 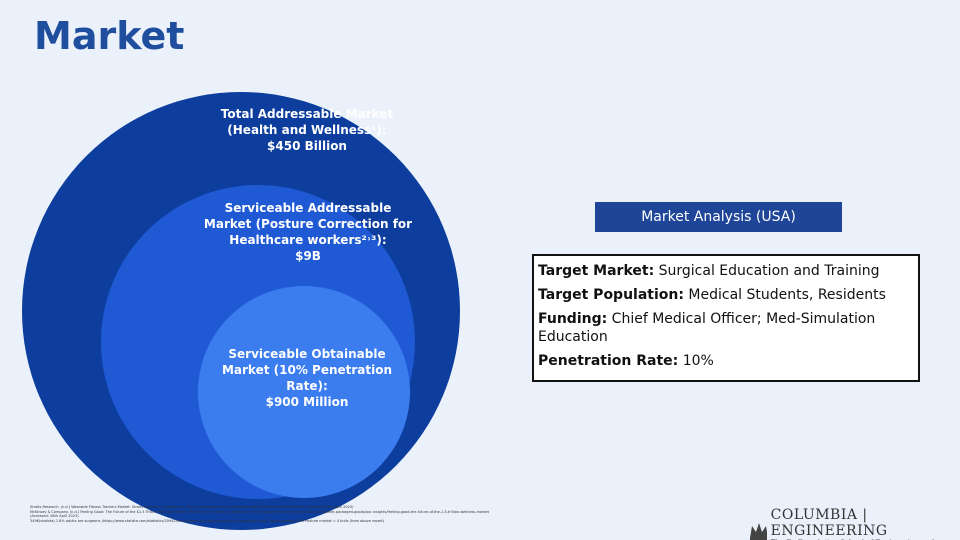 I want to click on item-value: Medical Students, Residents, so click(x=787, y=295).